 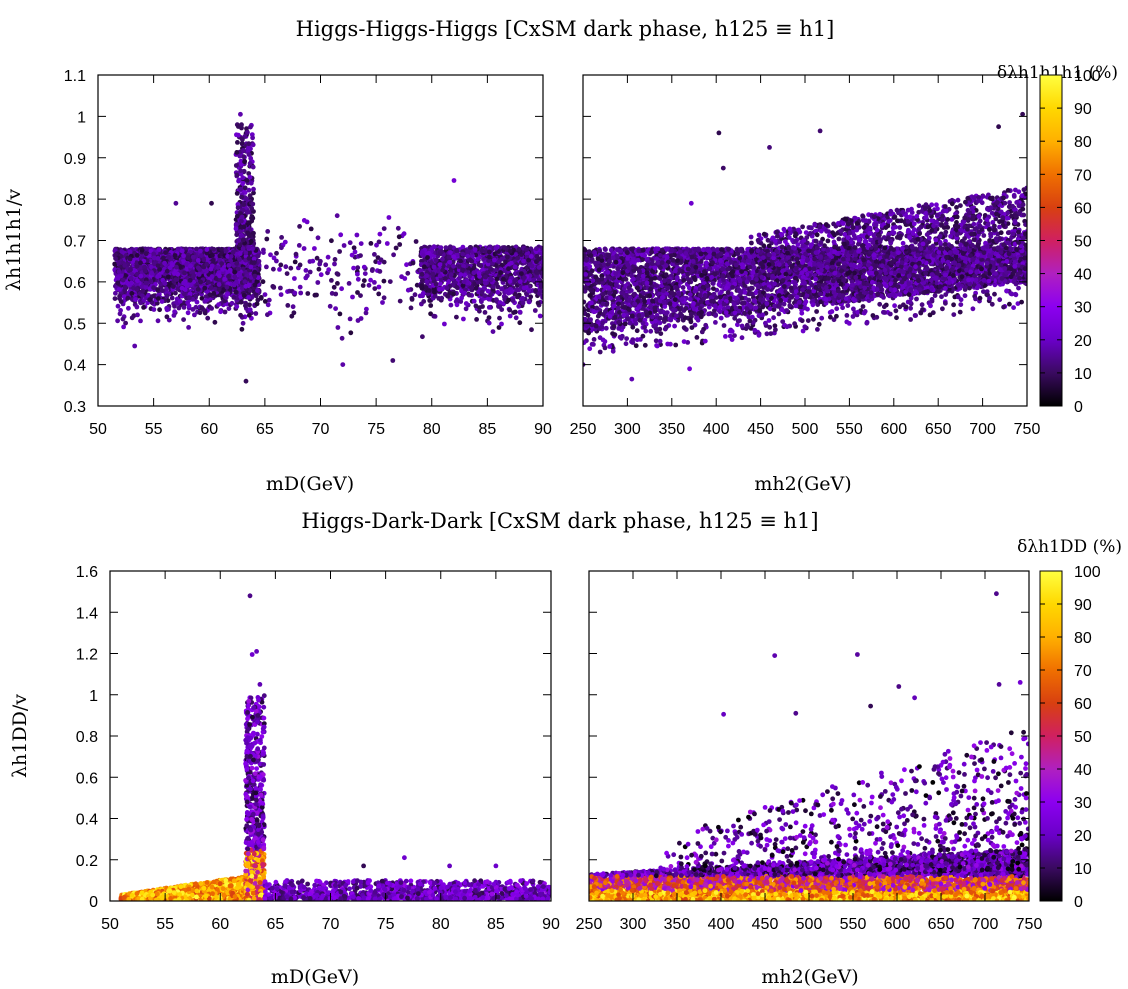 I want to click on x-axis-label-br: mh2(GeV), so click(x=809, y=977).